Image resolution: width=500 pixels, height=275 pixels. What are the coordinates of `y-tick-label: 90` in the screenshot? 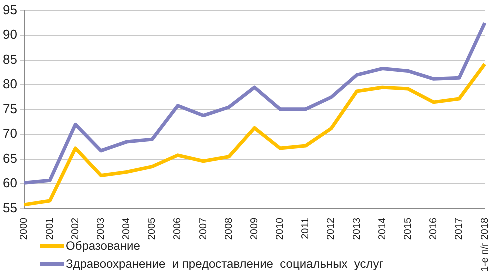 It's located at (10, 34).